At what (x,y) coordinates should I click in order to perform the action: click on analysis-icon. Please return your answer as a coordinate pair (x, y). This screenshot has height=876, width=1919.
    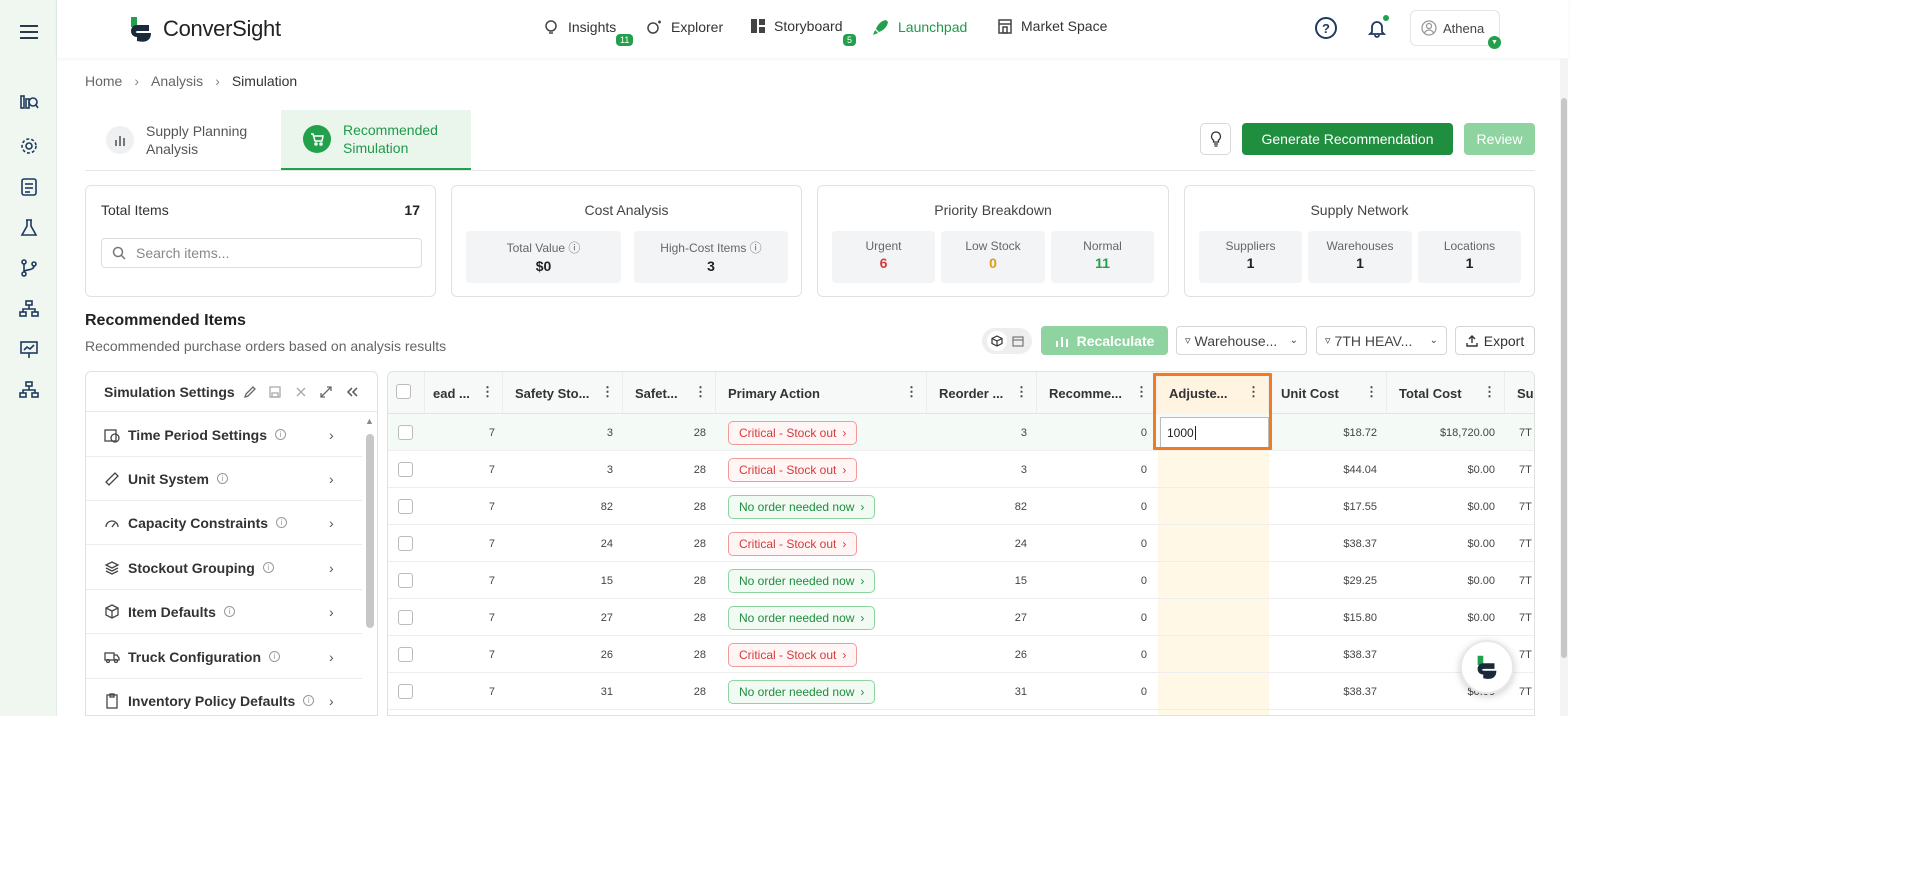
    Looking at the image, I should click on (29, 101).